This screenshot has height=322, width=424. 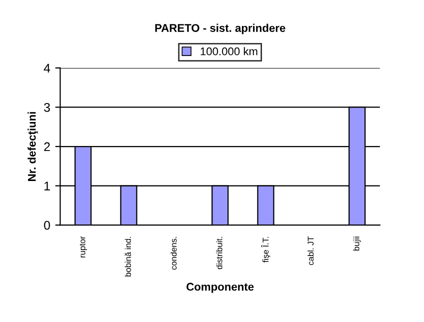 I want to click on y-tick-label: 4, so click(x=47, y=68).